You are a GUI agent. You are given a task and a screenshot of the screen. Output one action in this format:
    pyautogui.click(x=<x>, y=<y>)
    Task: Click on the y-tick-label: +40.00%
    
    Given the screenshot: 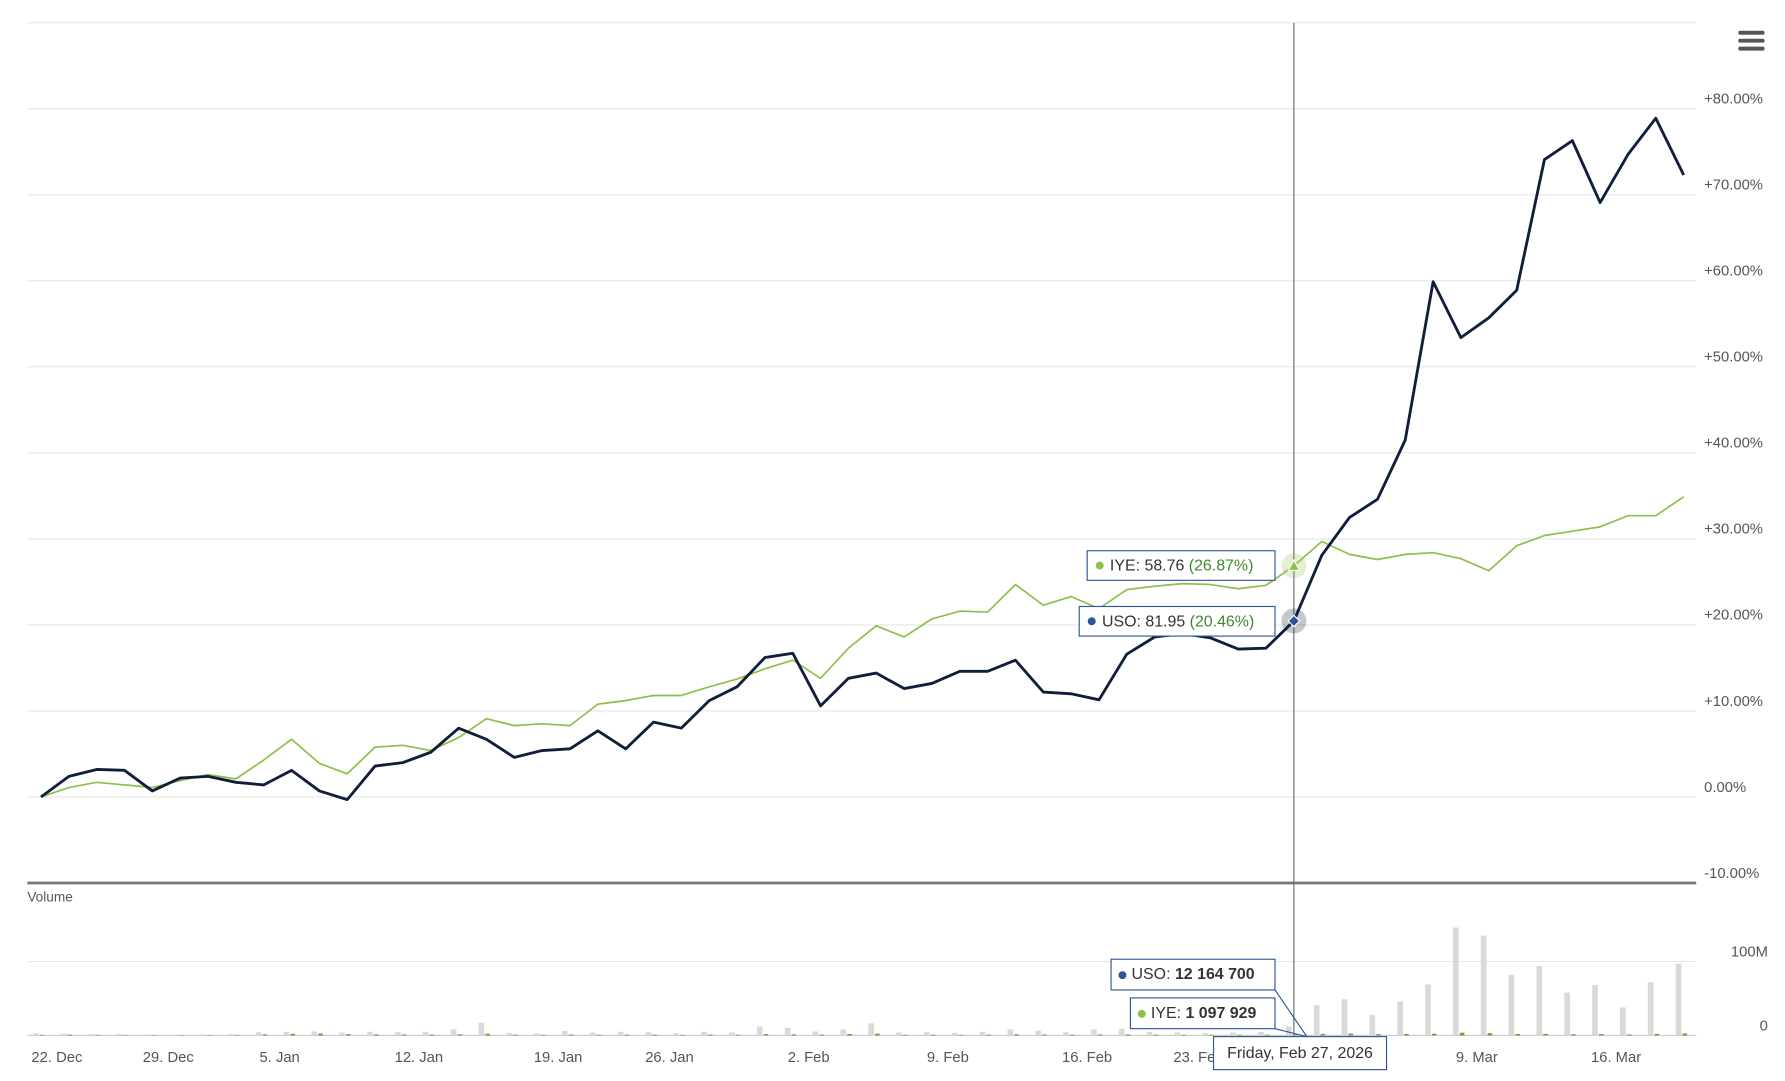 What is the action you would take?
    pyautogui.click(x=1733, y=444)
    